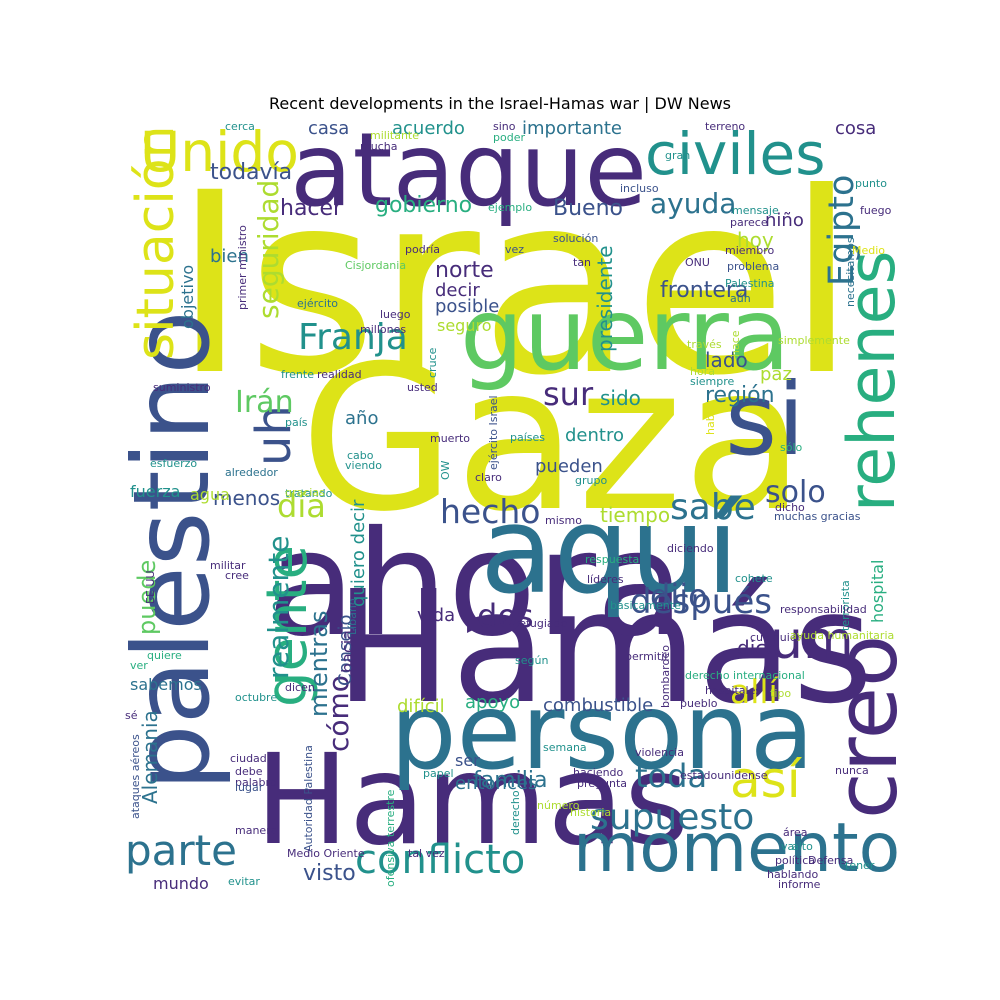 The width and height of the screenshot is (1000, 1000). Describe the element at coordinates (318, 303) in the screenshot. I see `cloud-word: ejército` at that location.